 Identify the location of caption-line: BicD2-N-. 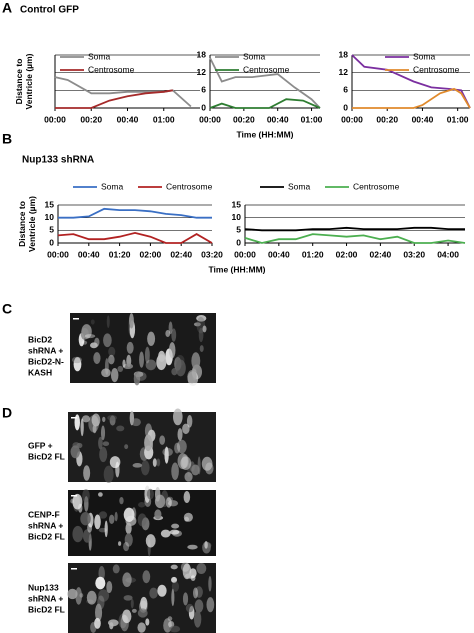
(46, 361).